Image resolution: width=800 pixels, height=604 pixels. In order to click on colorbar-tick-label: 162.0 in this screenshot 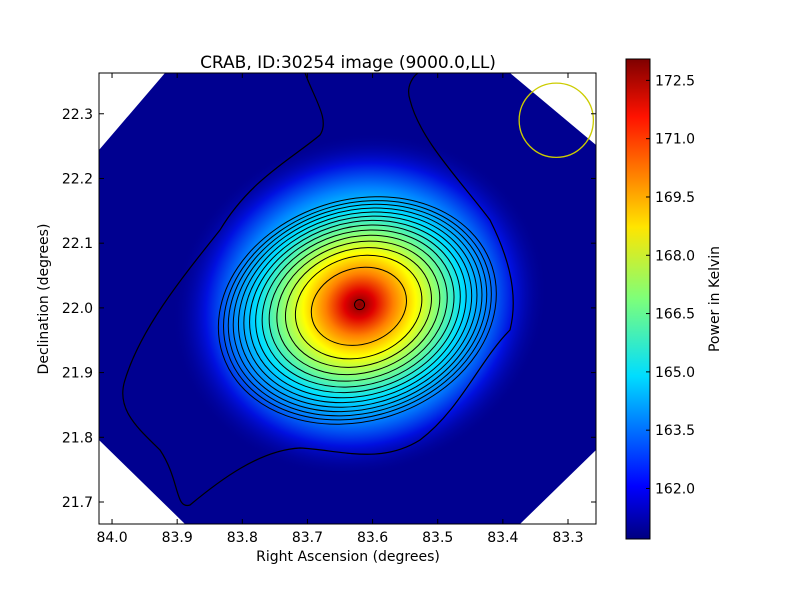, I will do `click(675, 489)`.